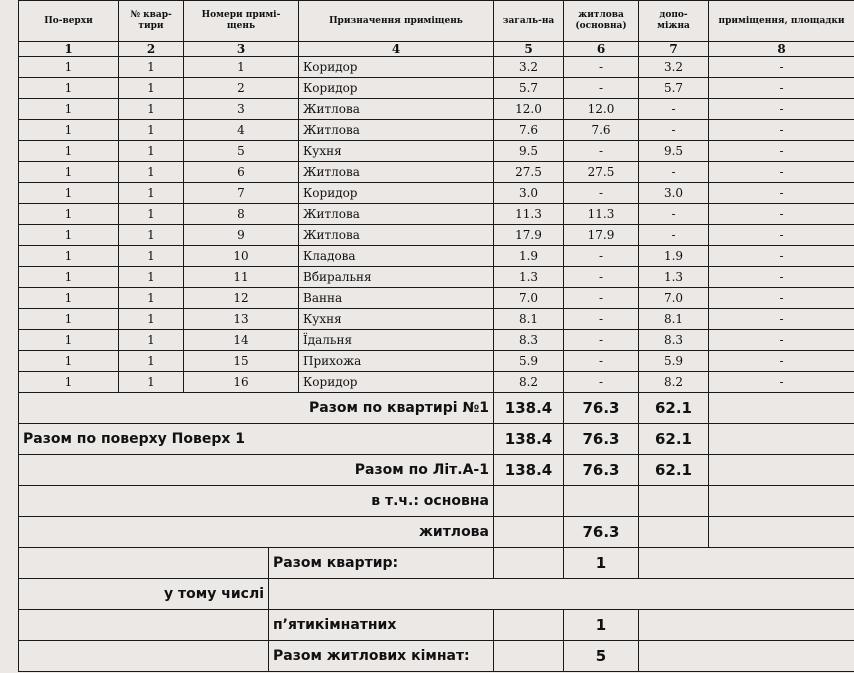 The height and width of the screenshot is (673, 854). I want to click on total-area-cell: 5.9, so click(528, 361).